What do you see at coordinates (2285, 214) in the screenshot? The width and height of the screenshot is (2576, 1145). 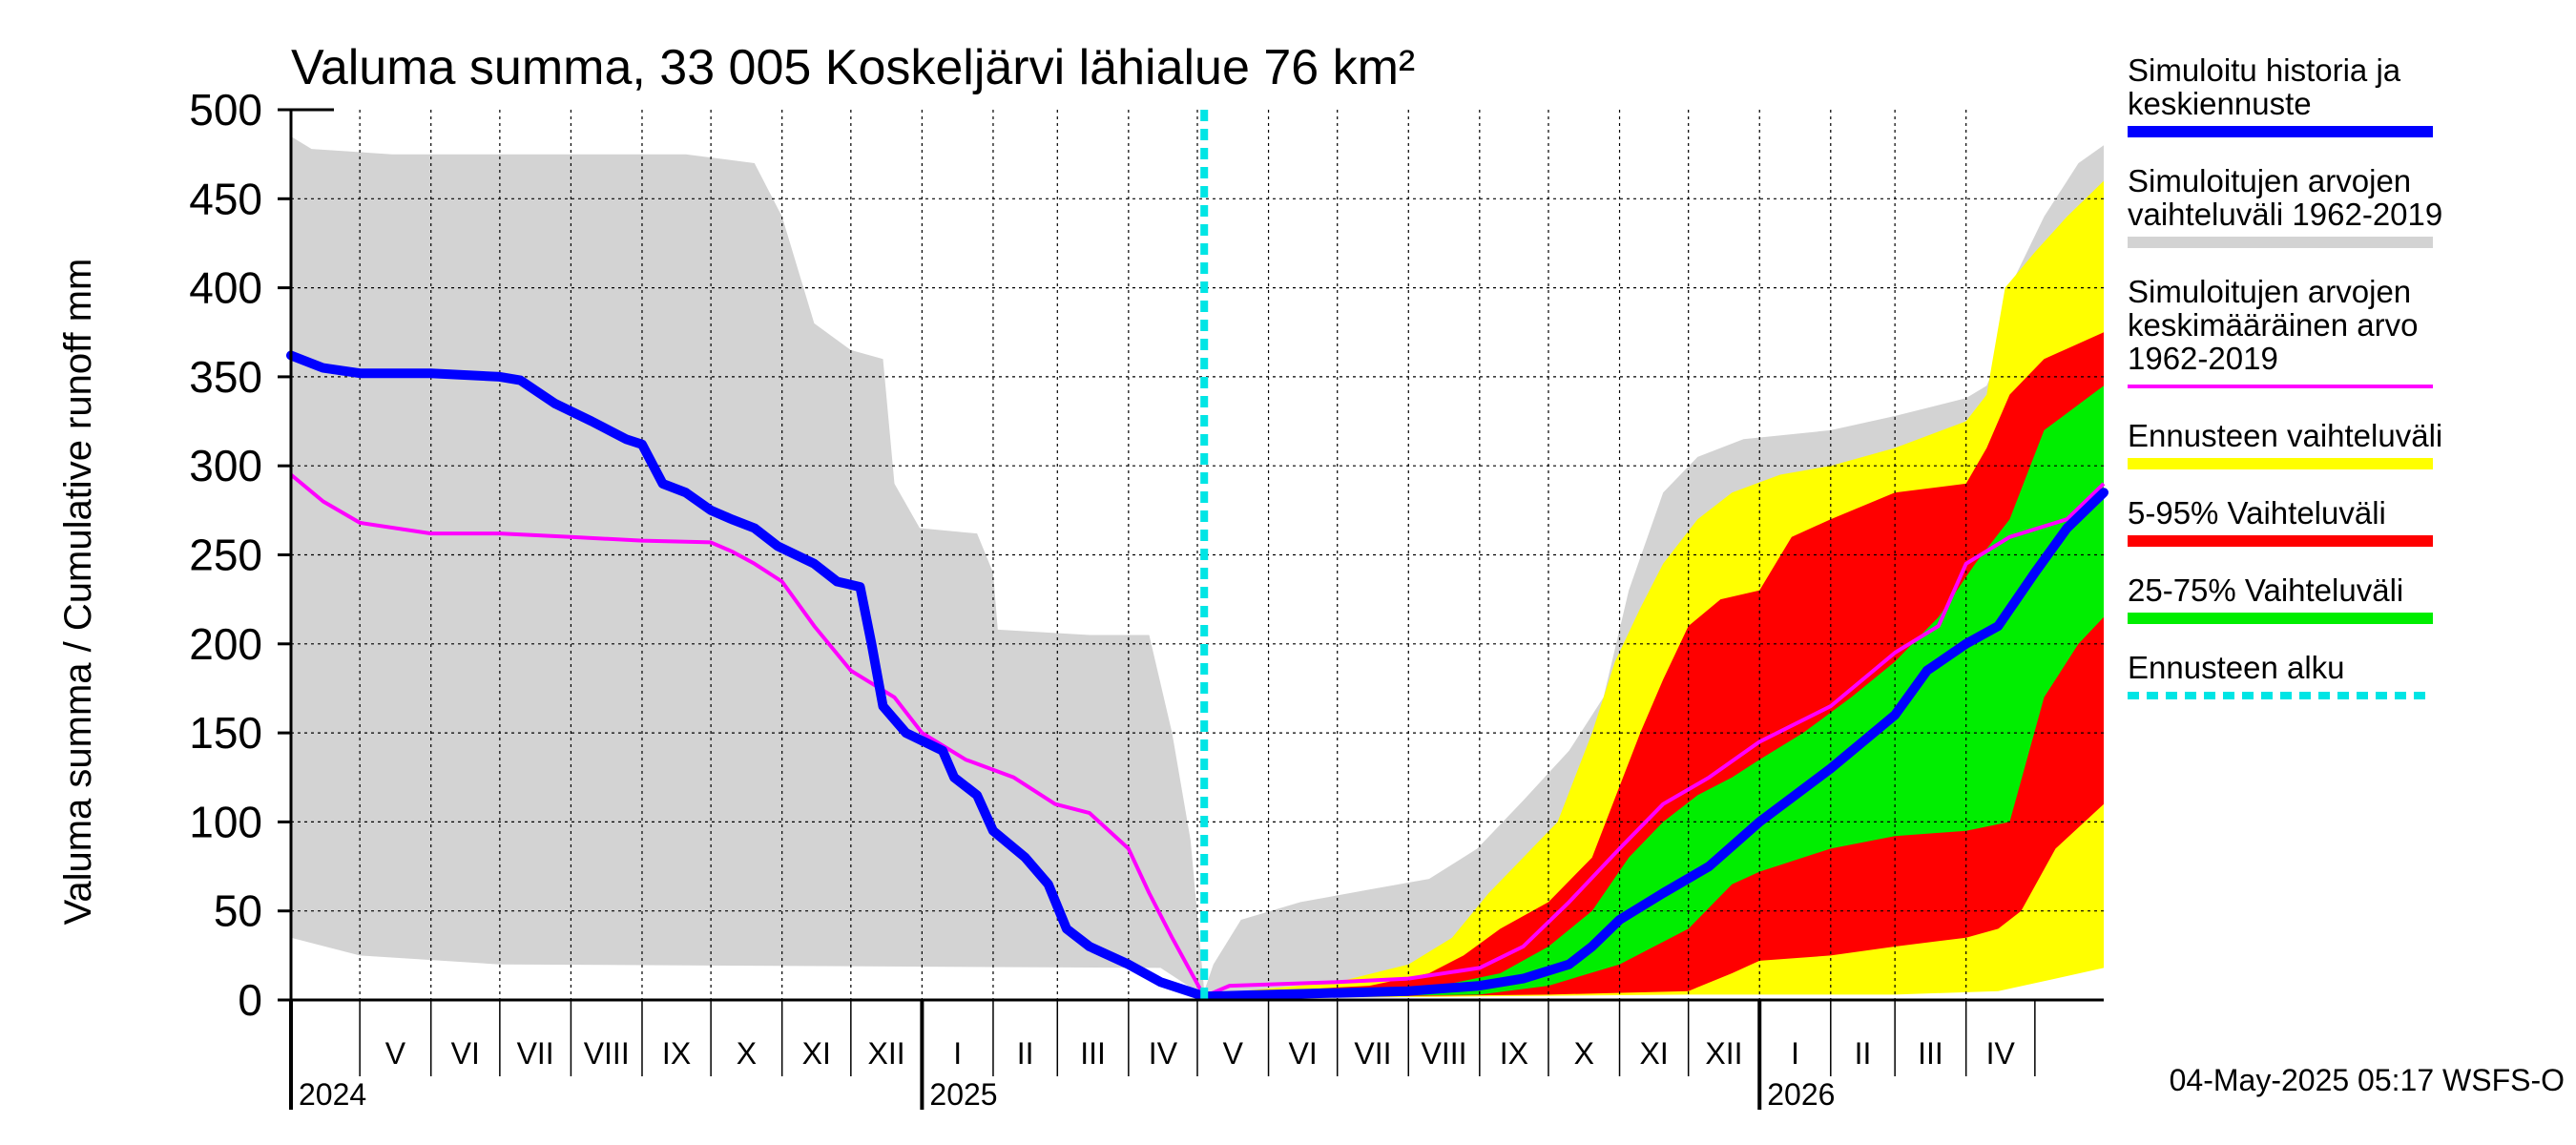 I see `legend-label: vaihteluväli 1962-2019` at bounding box center [2285, 214].